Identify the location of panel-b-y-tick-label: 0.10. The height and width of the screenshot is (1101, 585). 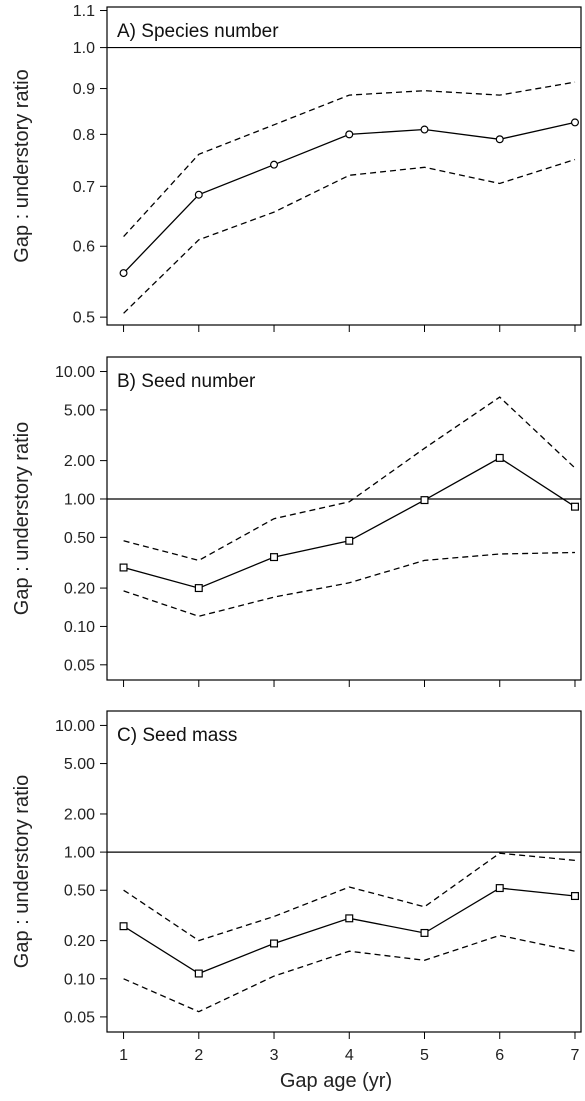
(79, 627).